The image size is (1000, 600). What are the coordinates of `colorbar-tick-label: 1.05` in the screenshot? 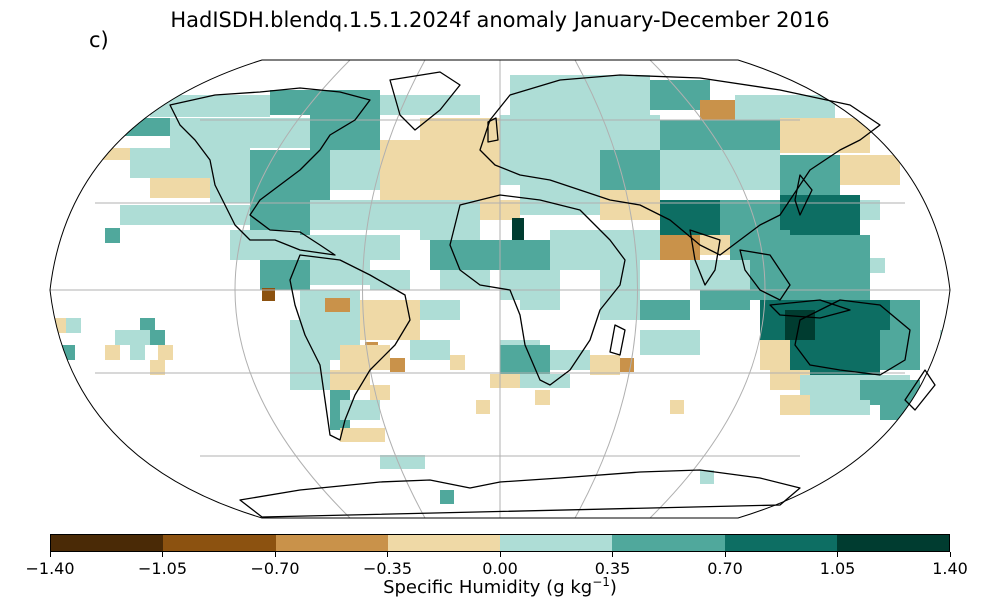 It's located at (837, 568).